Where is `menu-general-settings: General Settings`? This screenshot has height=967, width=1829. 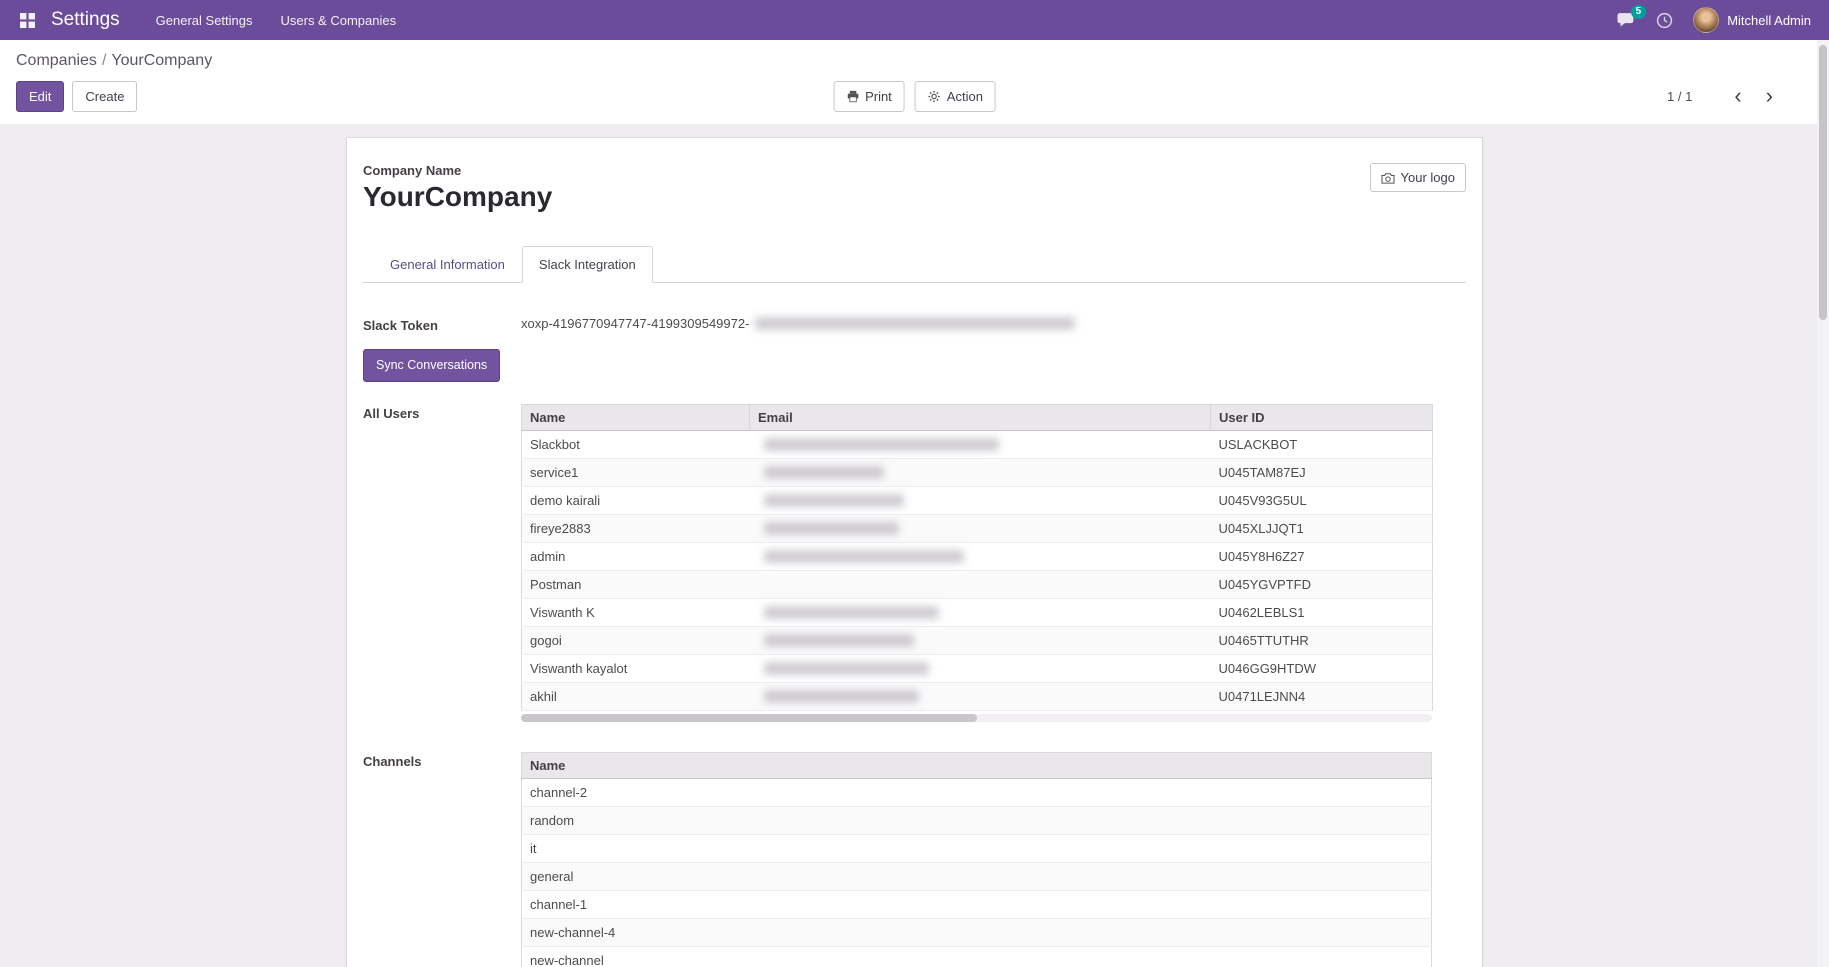
menu-general-settings: General Settings is located at coordinates (204, 20).